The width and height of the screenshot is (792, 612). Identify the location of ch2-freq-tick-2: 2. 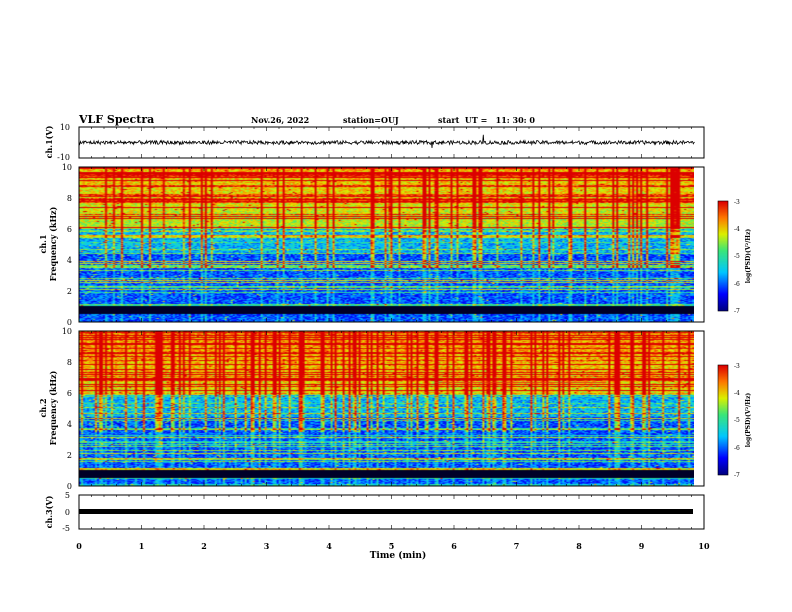
(69, 455).